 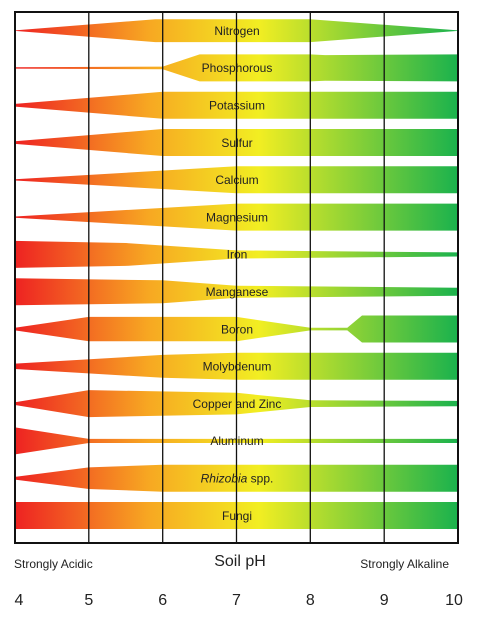 What do you see at coordinates (404, 564) in the screenshot?
I see `strongly-alkaline-label: Strongly Alkaline` at bounding box center [404, 564].